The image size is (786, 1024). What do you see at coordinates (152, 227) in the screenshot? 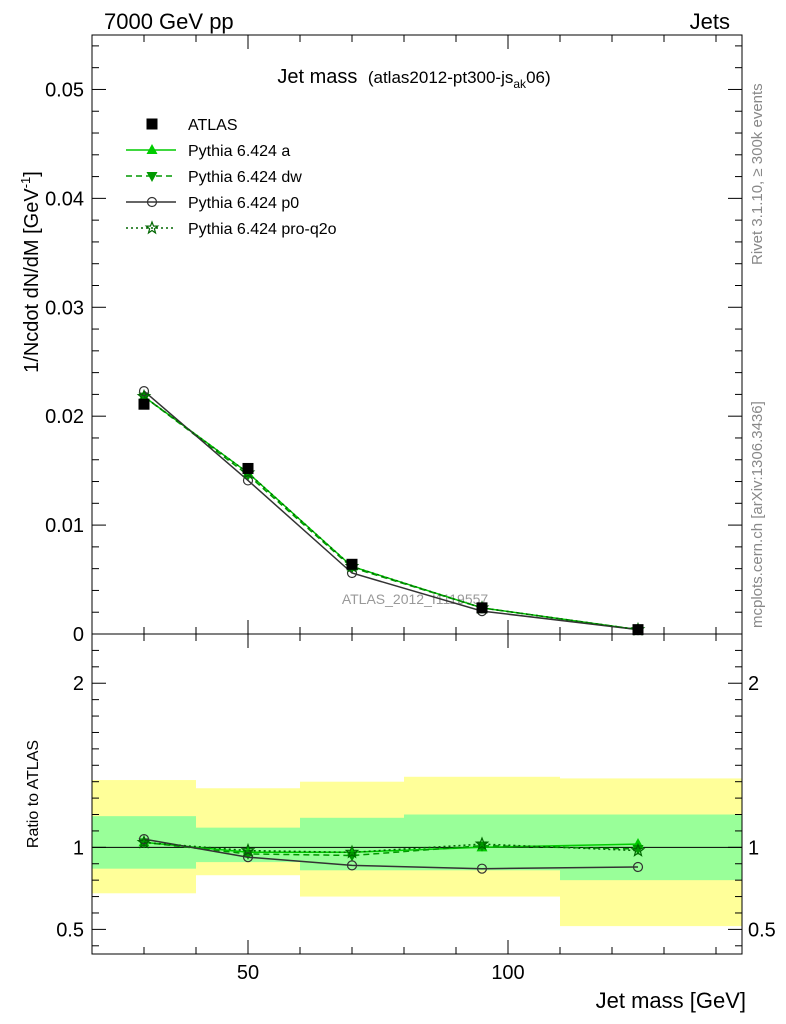
I see `legend-marker-pythia-6-424-pro-q2o` at bounding box center [152, 227].